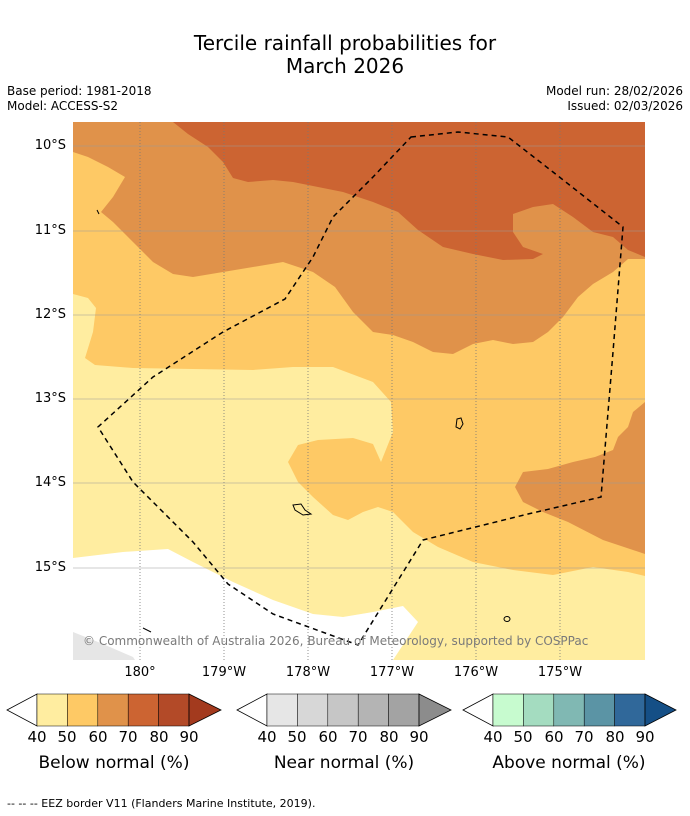  I want to click on cb-near-tick-80: 80, so click(389, 737).